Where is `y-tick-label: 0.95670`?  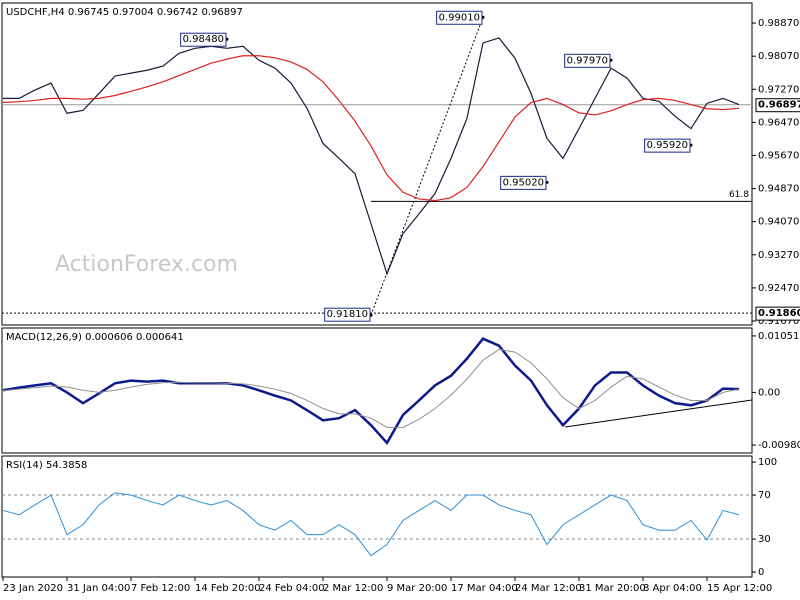
y-tick-label: 0.95670 is located at coordinates (778, 155).